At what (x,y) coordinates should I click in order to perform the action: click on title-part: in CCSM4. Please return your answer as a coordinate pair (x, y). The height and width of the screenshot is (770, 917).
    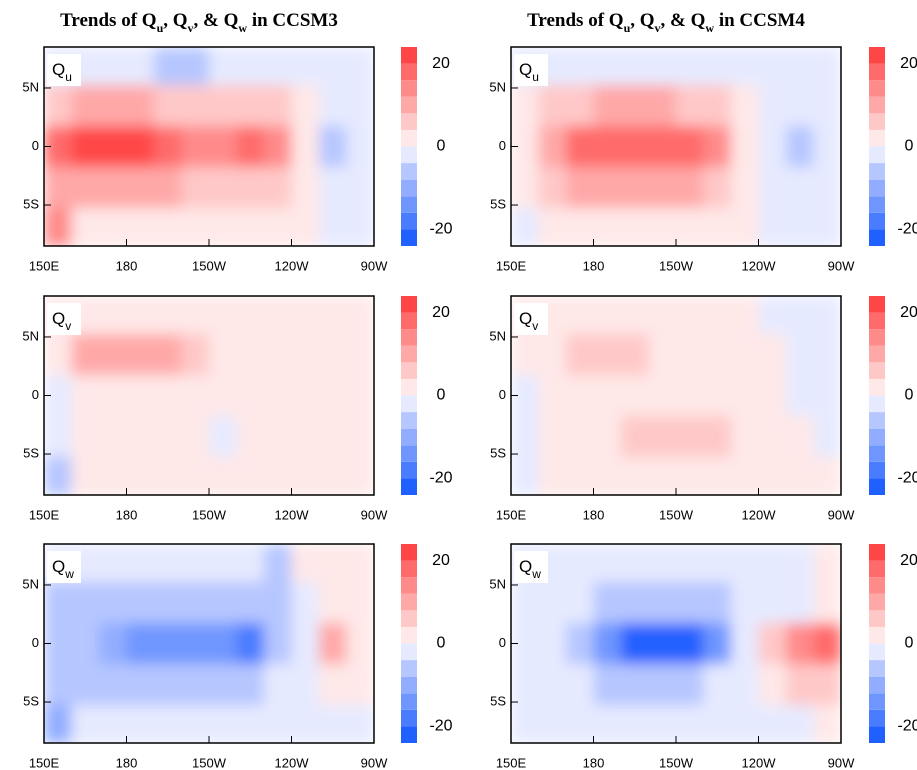
    Looking at the image, I should click on (759, 20).